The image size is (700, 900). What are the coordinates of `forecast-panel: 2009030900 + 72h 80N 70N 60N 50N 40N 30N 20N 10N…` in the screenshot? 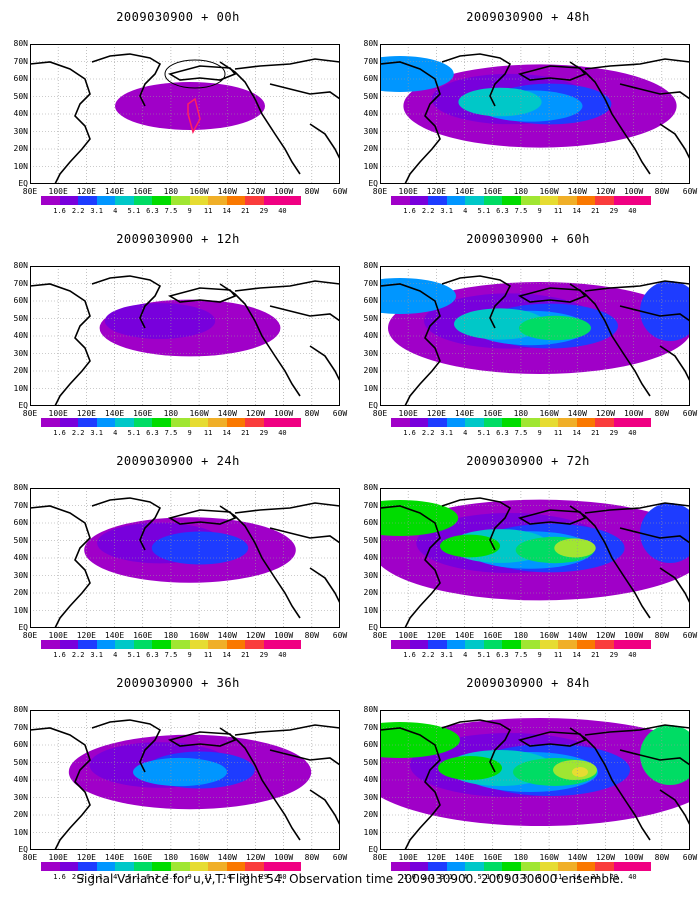 It's located at (528, 553).